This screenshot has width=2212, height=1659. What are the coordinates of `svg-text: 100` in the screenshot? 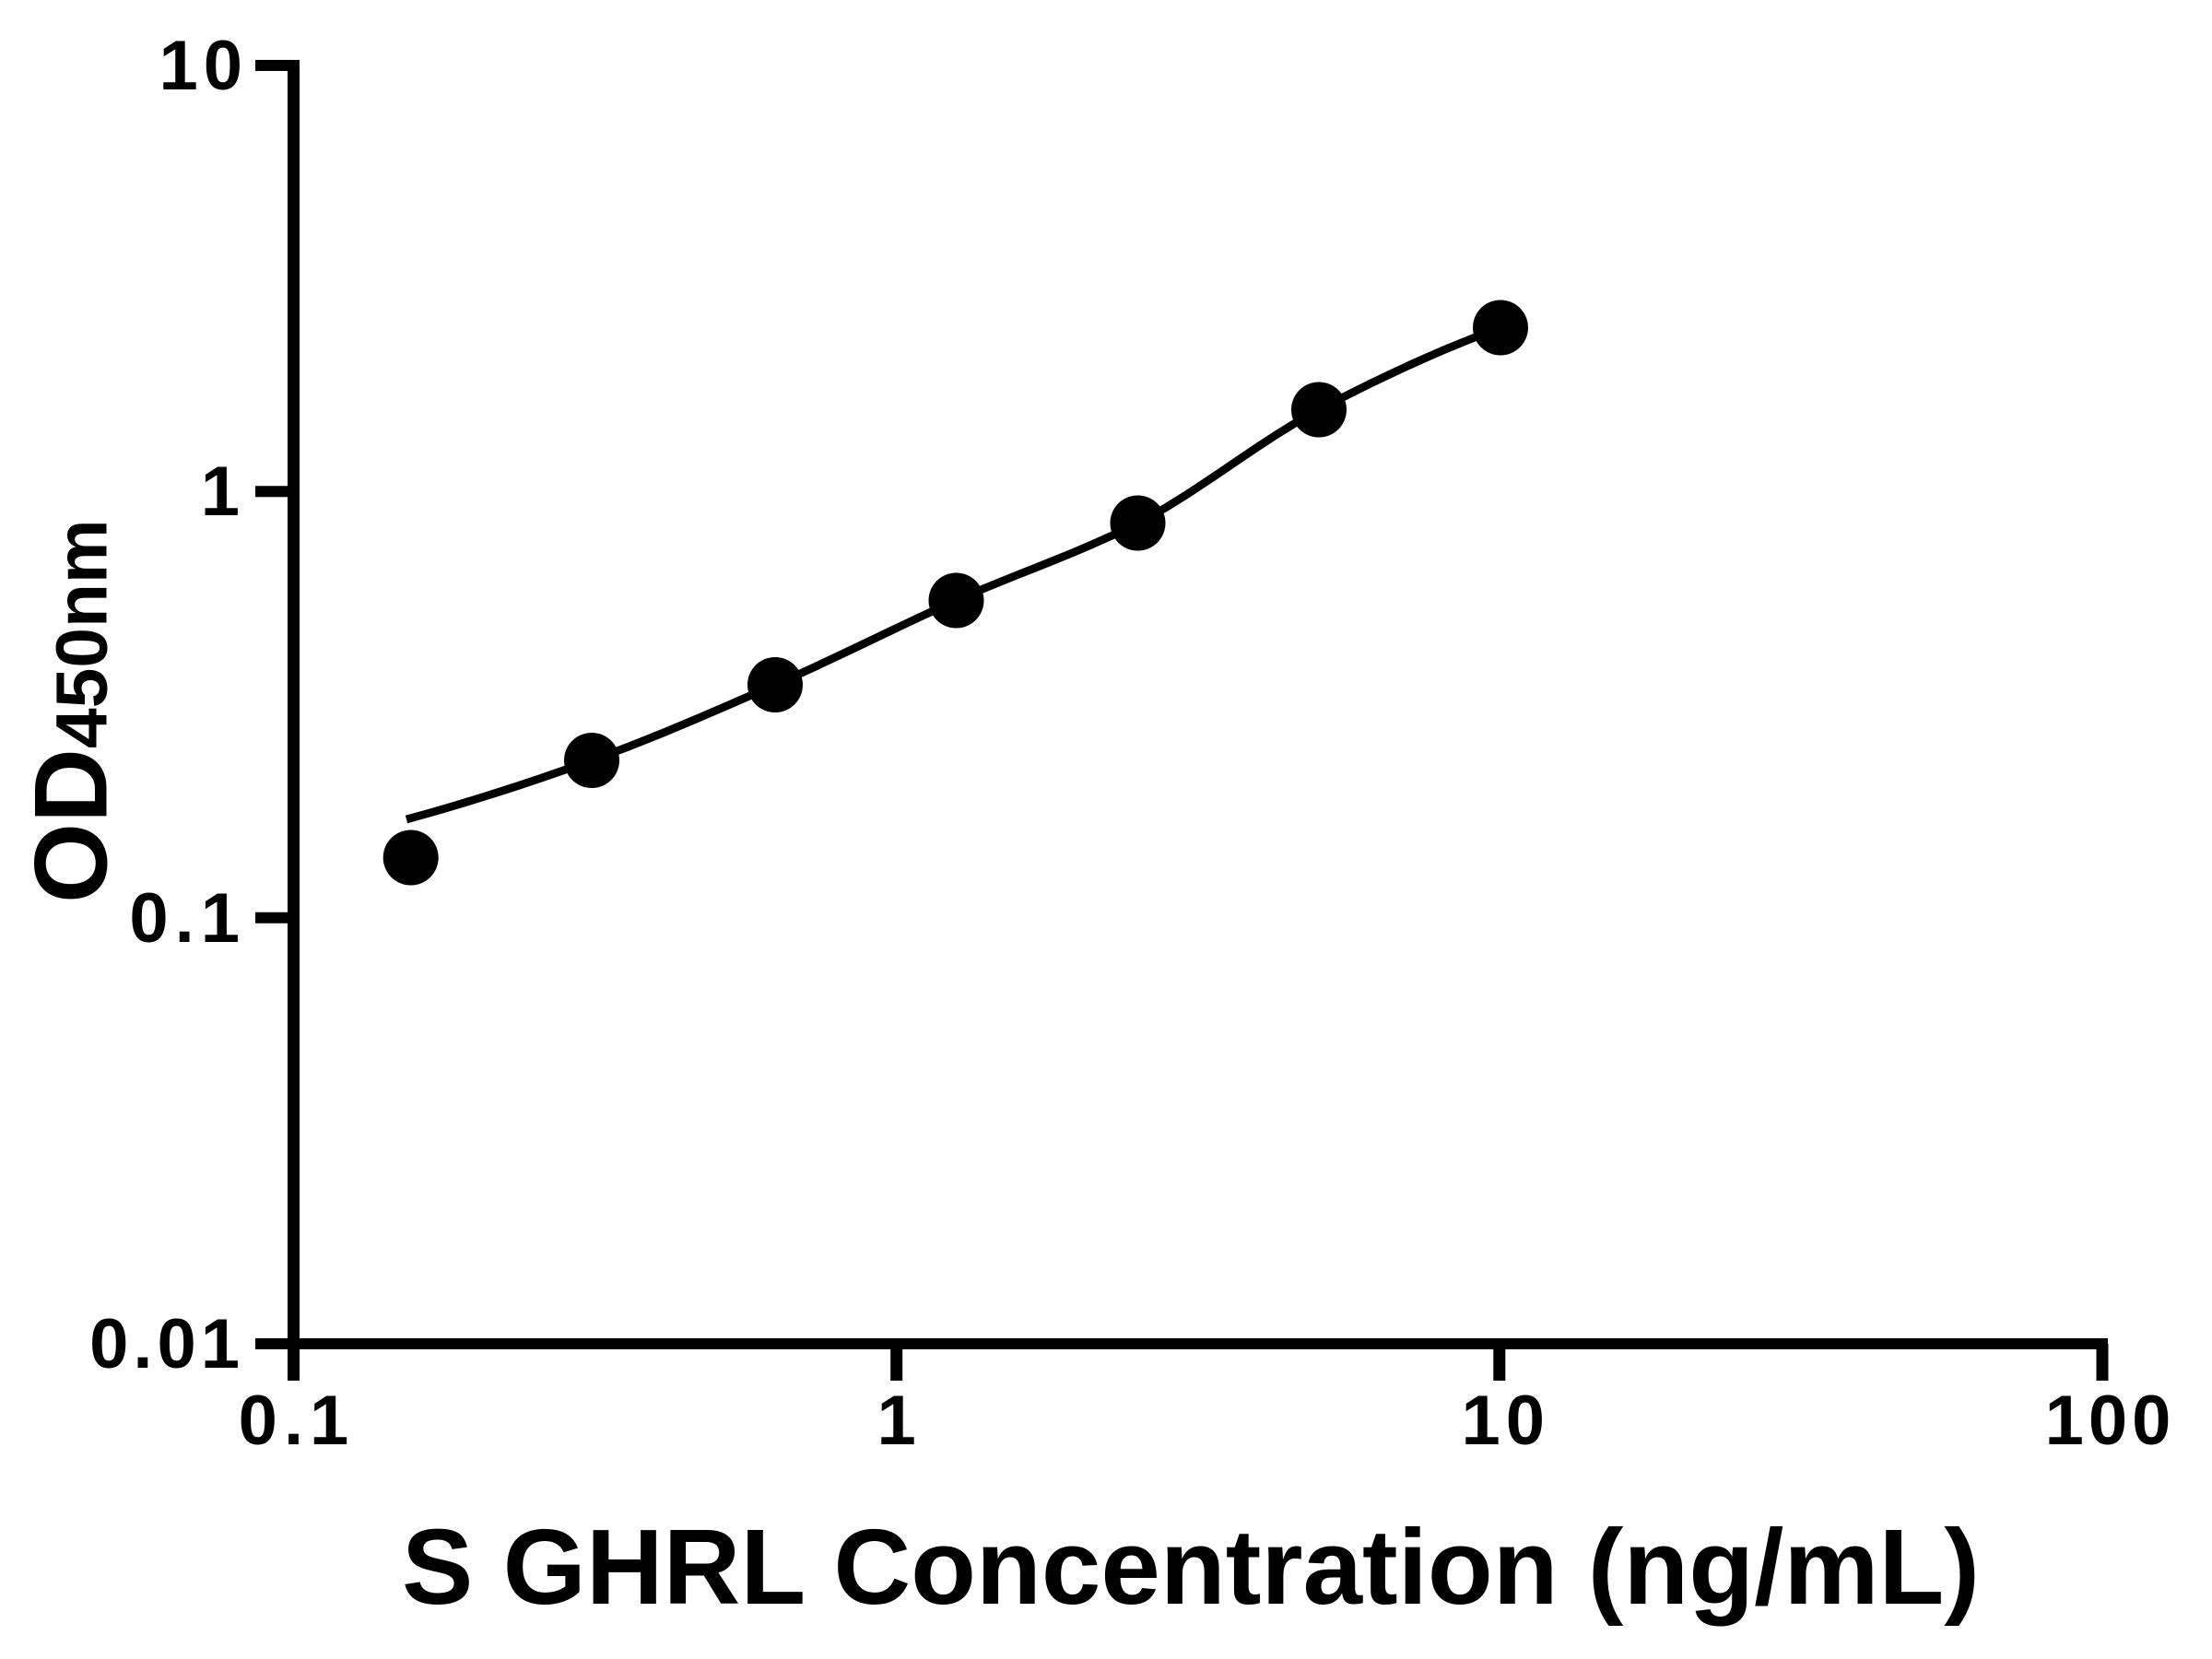 It's located at (2110, 1421).